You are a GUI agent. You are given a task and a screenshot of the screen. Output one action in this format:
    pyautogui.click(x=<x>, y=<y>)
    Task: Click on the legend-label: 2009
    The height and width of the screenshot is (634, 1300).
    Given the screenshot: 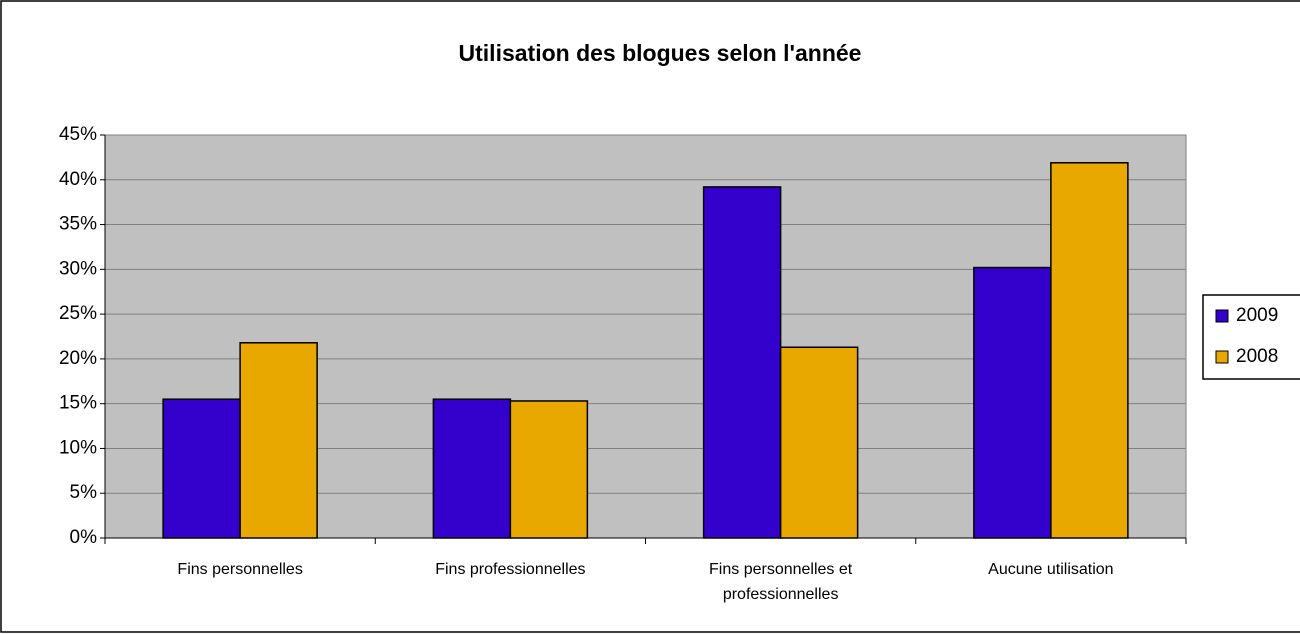 What is the action you would take?
    pyautogui.click(x=1257, y=315)
    